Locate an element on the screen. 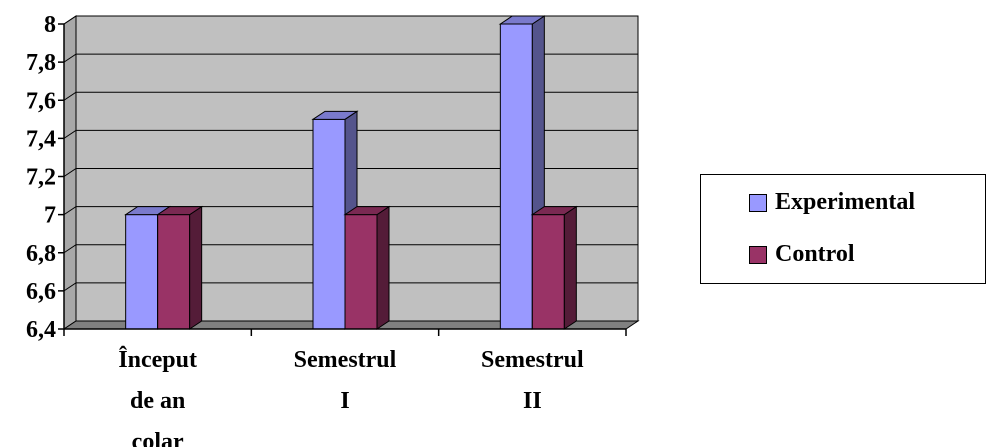 The width and height of the screenshot is (986, 447). legend-swatch-control is located at coordinates (758, 254).